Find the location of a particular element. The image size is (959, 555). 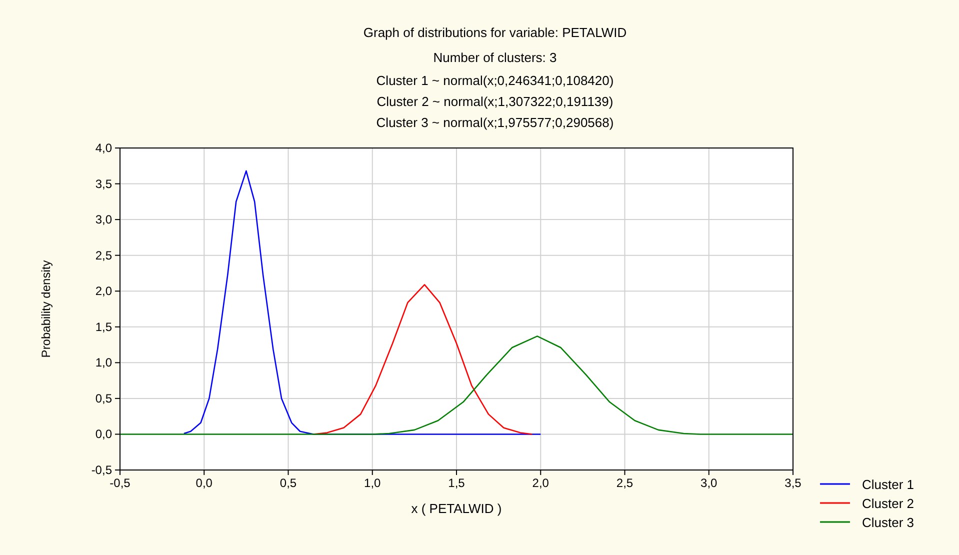

text: Cluster 3 ~ normal(x;1,975577;0,290568) is located at coordinates (495, 122).